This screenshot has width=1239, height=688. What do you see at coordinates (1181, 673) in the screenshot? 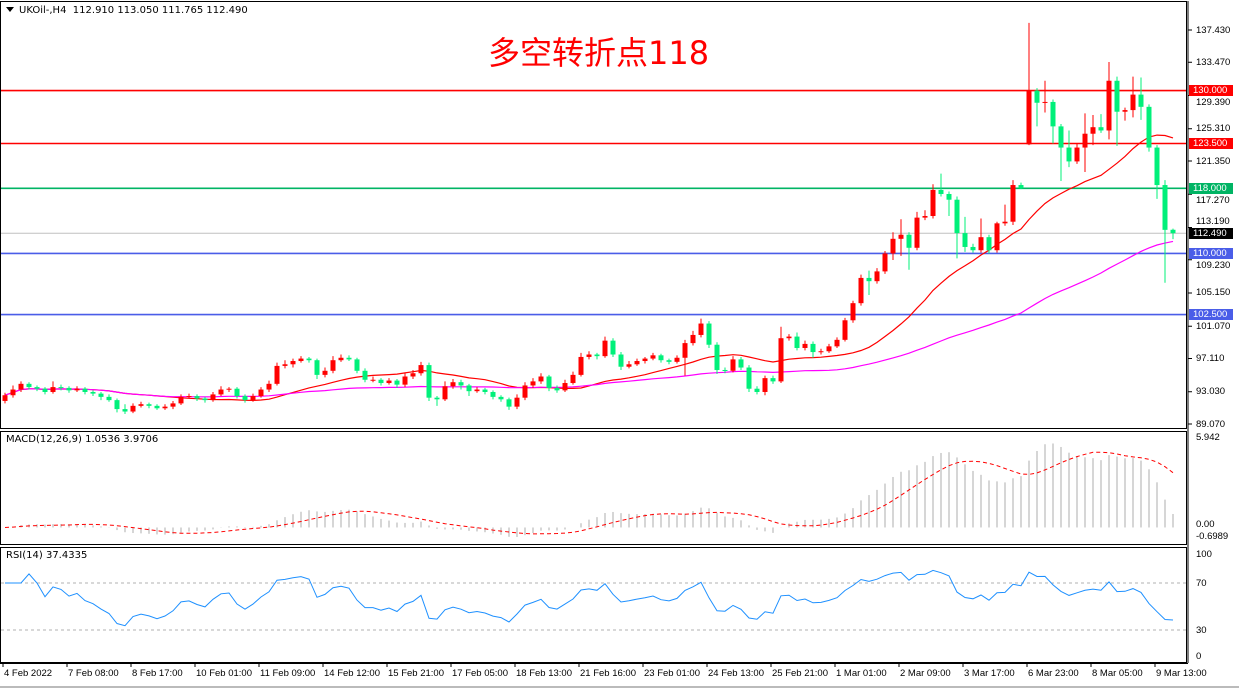
I see `time-tick-label: 9 Mar 13:00` at bounding box center [1181, 673].